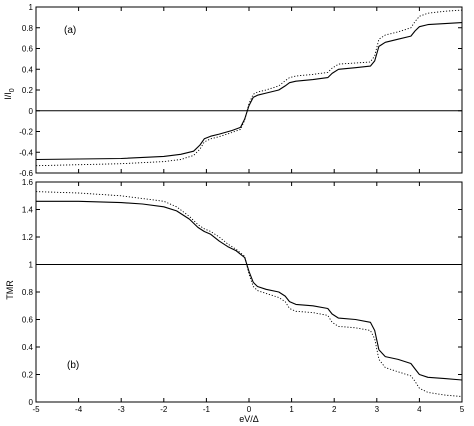 The width and height of the screenshot is (474, 426). I want to click on panel-b-y-tick-label: 0, so click(31, 402).